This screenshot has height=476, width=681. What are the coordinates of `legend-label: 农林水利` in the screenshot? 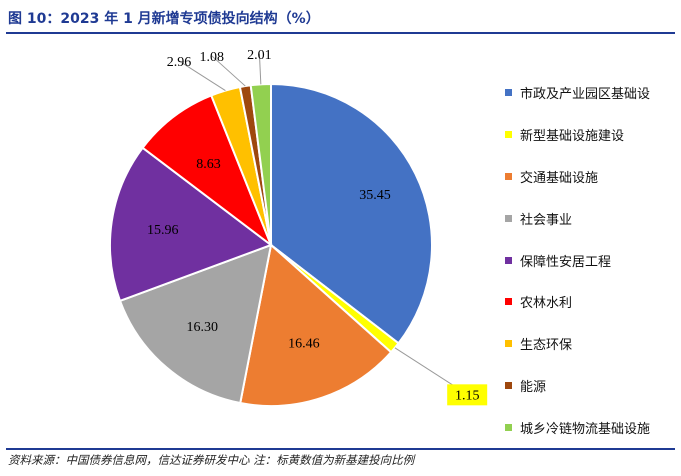 It's located at (546, 304).